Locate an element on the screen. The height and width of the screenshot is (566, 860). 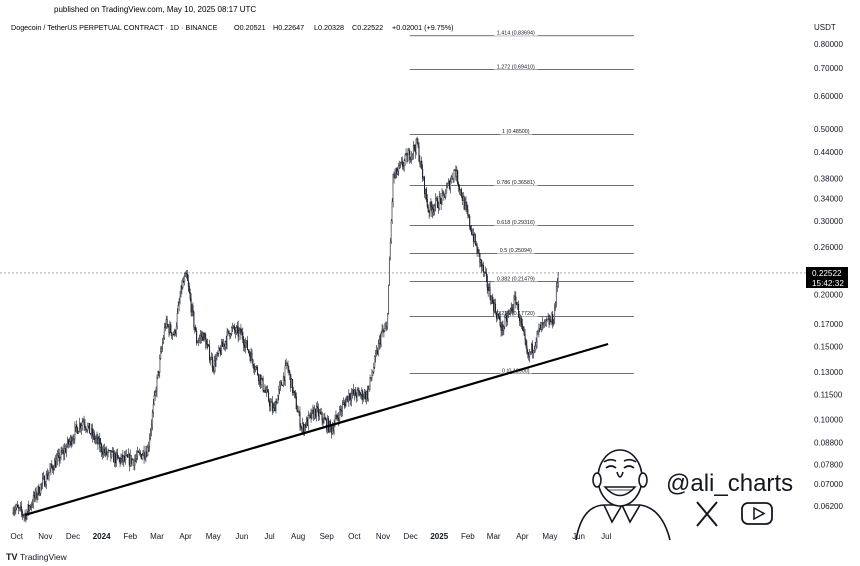
fib-label-bg is located at coordinates (516, 314).